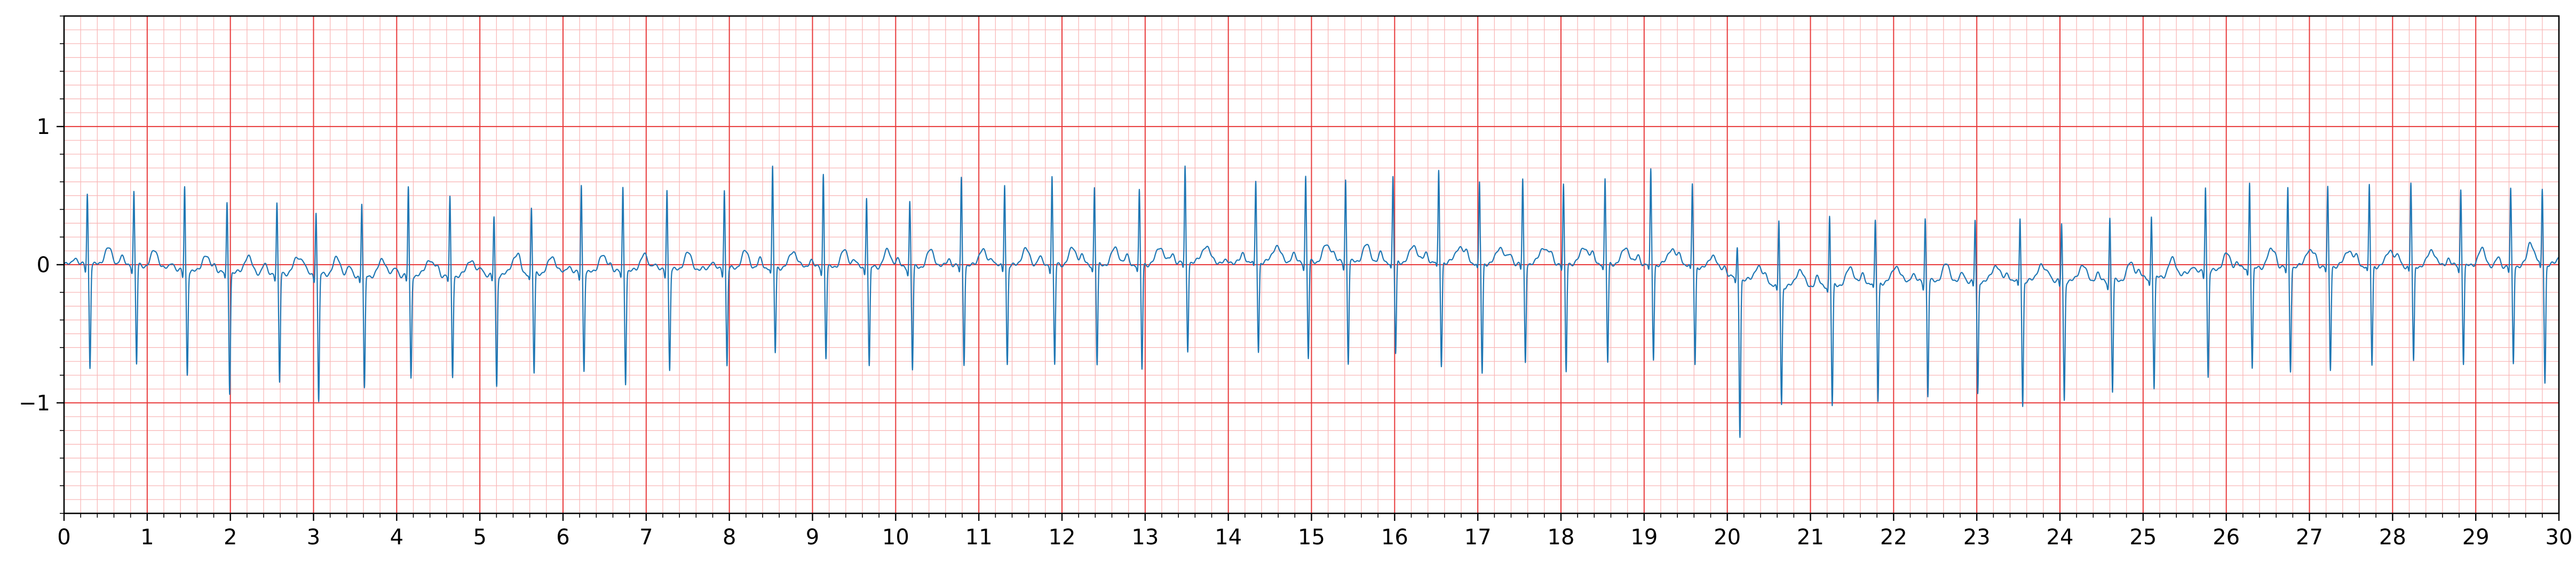 Image resolution: width=2576 pixels, height=563 pixels. What do you see at coordinates (1478, 537) in the screenshot?
I see `x-tick-label: 17` at bounding box center [1478, 537].